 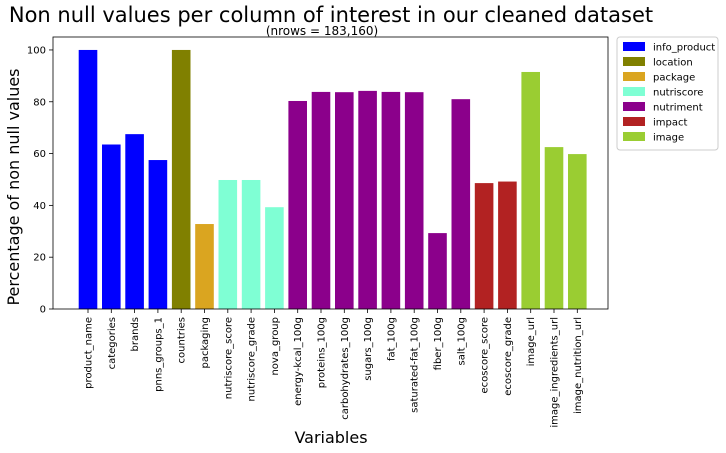 I want to click on y-tick-label: 40, so click(x=39, y=206).